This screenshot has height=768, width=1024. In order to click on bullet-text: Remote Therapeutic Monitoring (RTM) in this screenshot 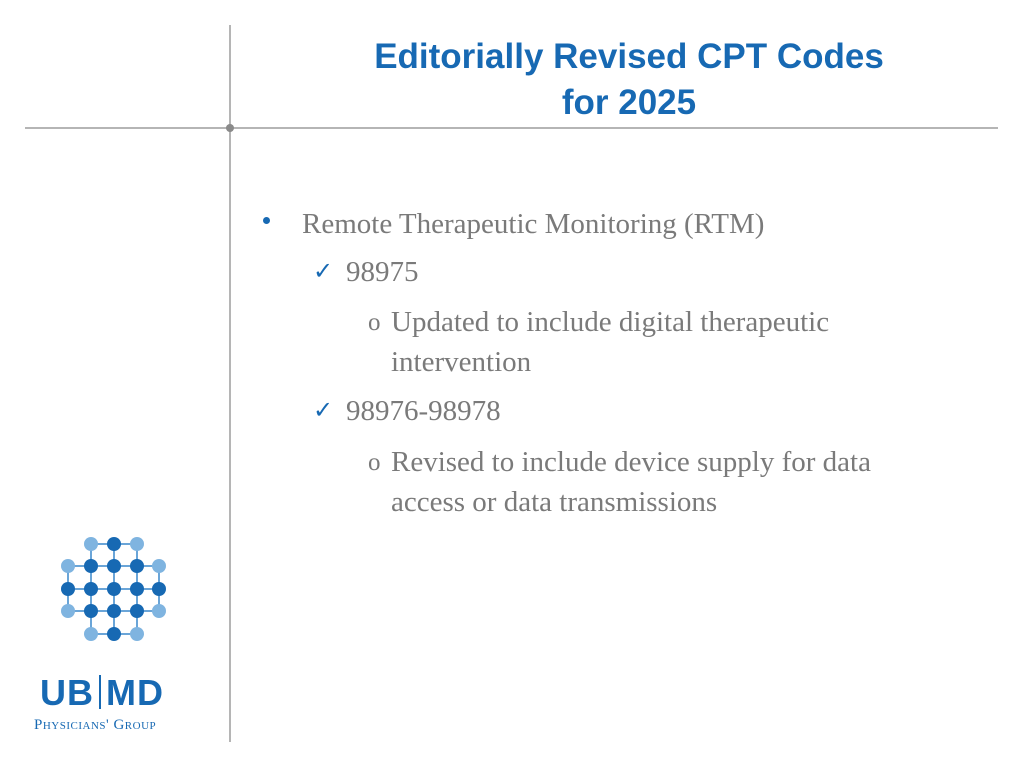, I will do `click(533, 224)`.